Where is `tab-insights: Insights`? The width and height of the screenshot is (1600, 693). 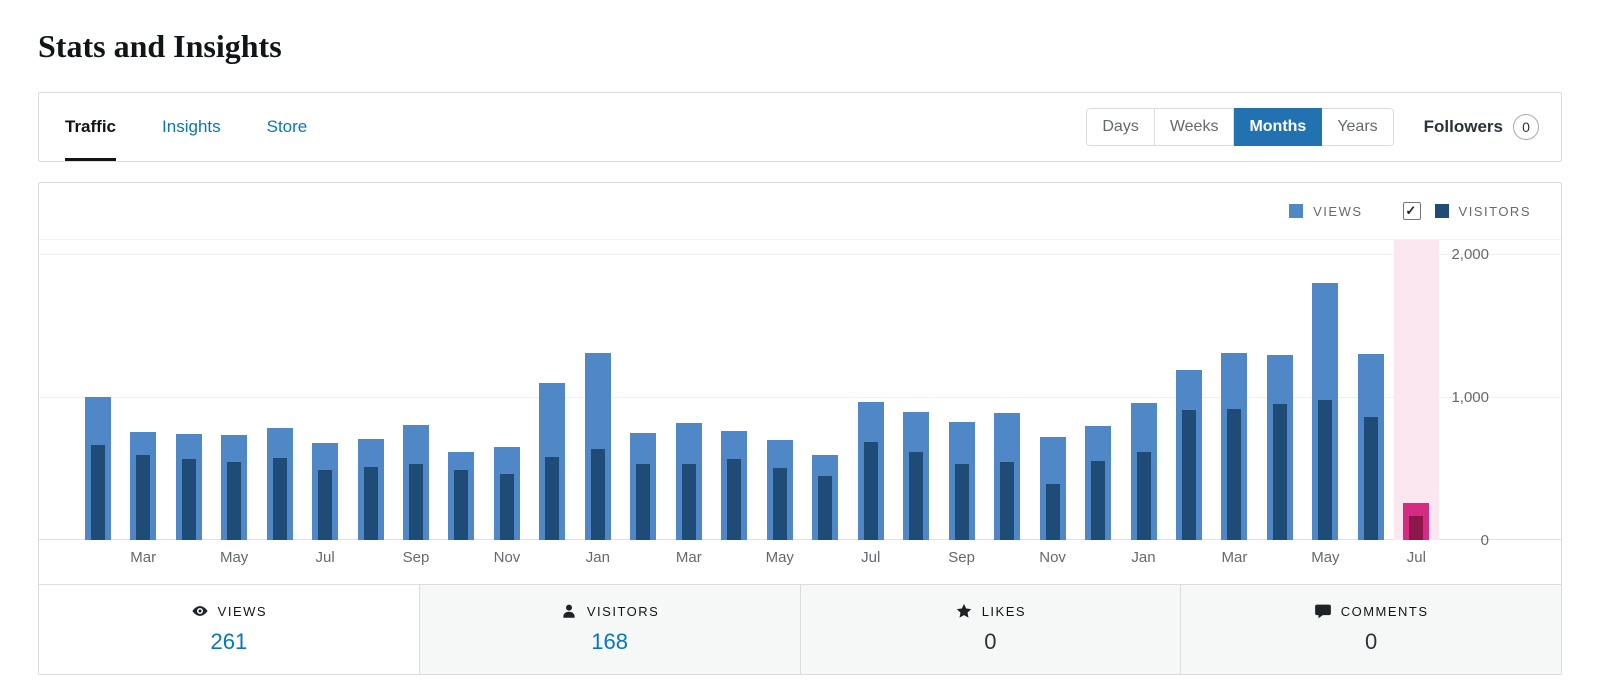
tab-insights: Insights is located at coordinates (191, 126).